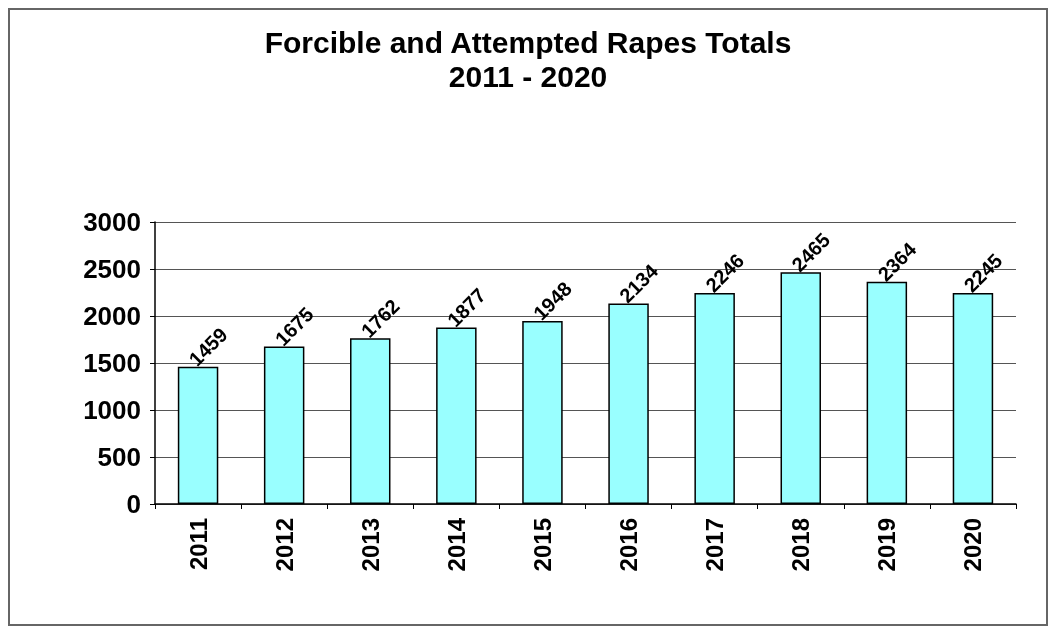  Describe the element at coordinates (528, 42) in the screenshot. I see `chart-title: Forcible and Attempted Rapes Totals` at that location.